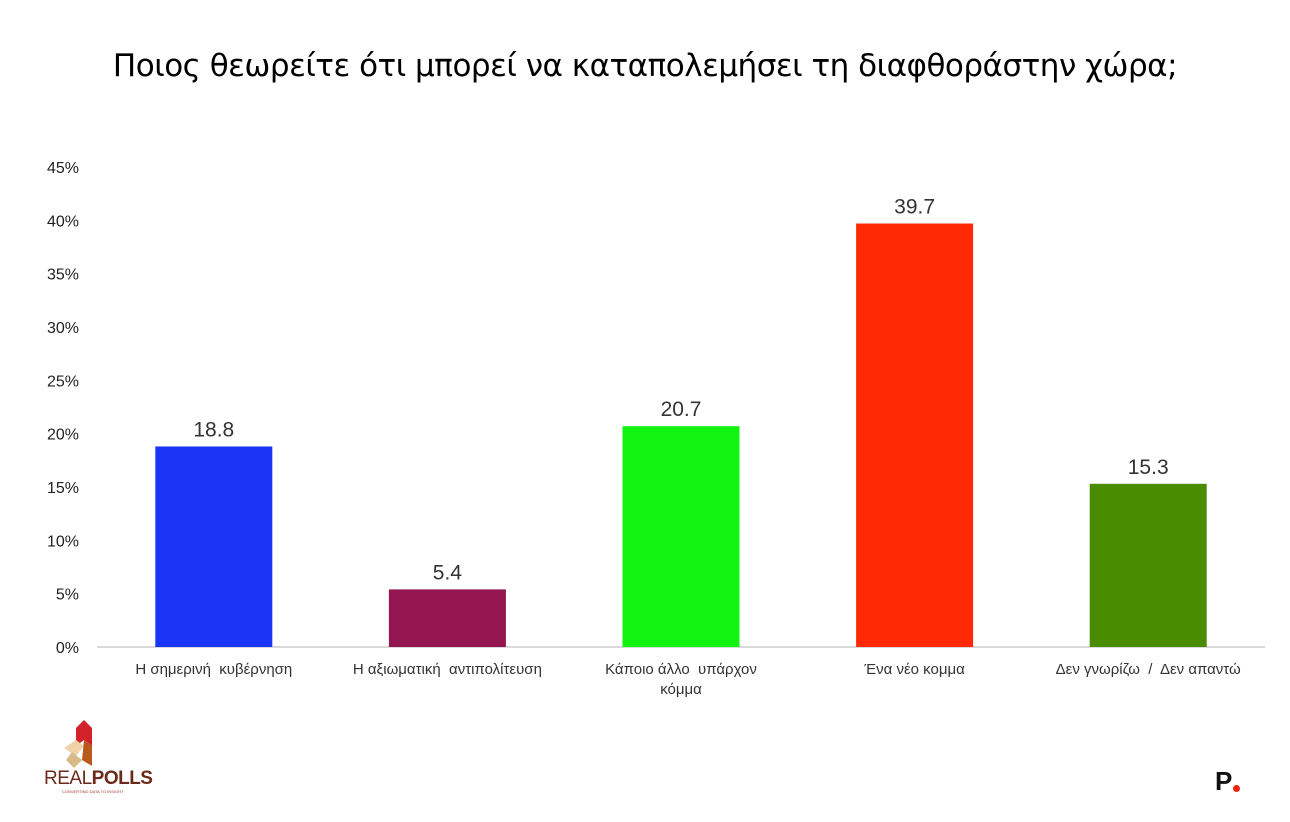 Image resolution: width=1290 pixels, height=822 pixels. What do you see at coordinates (63, 168) in the screenshot?
I see `y-tick-label: 45%` at bounding box center [63, 168].